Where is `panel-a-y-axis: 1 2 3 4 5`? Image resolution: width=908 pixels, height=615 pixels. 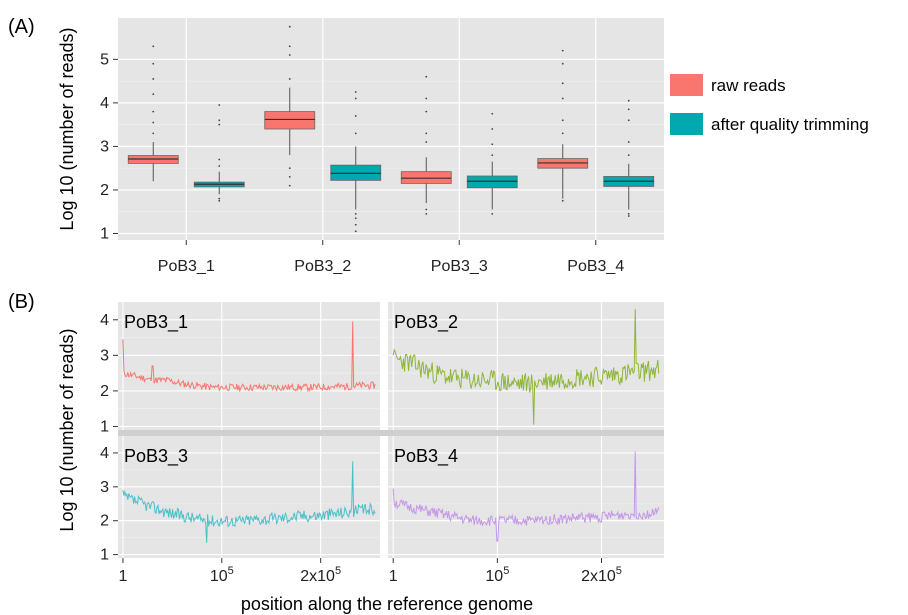
panel-a-y-axis: 1 2 3 4 5 is located at coordinates (109, 146).